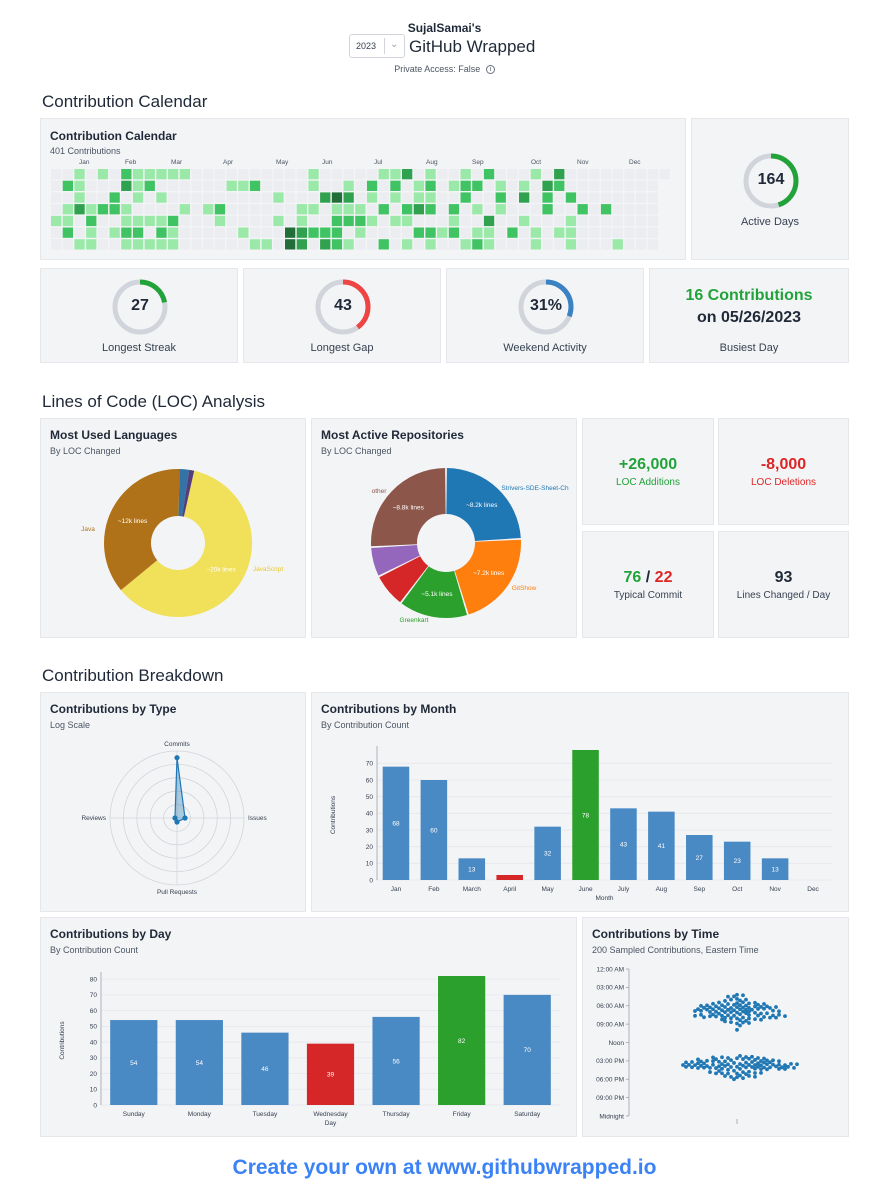 The height and width of the screenshot is (1200, 889). Describe the element at coordinates (185, 818) in the screenshot. I see `radar-point` at that location.